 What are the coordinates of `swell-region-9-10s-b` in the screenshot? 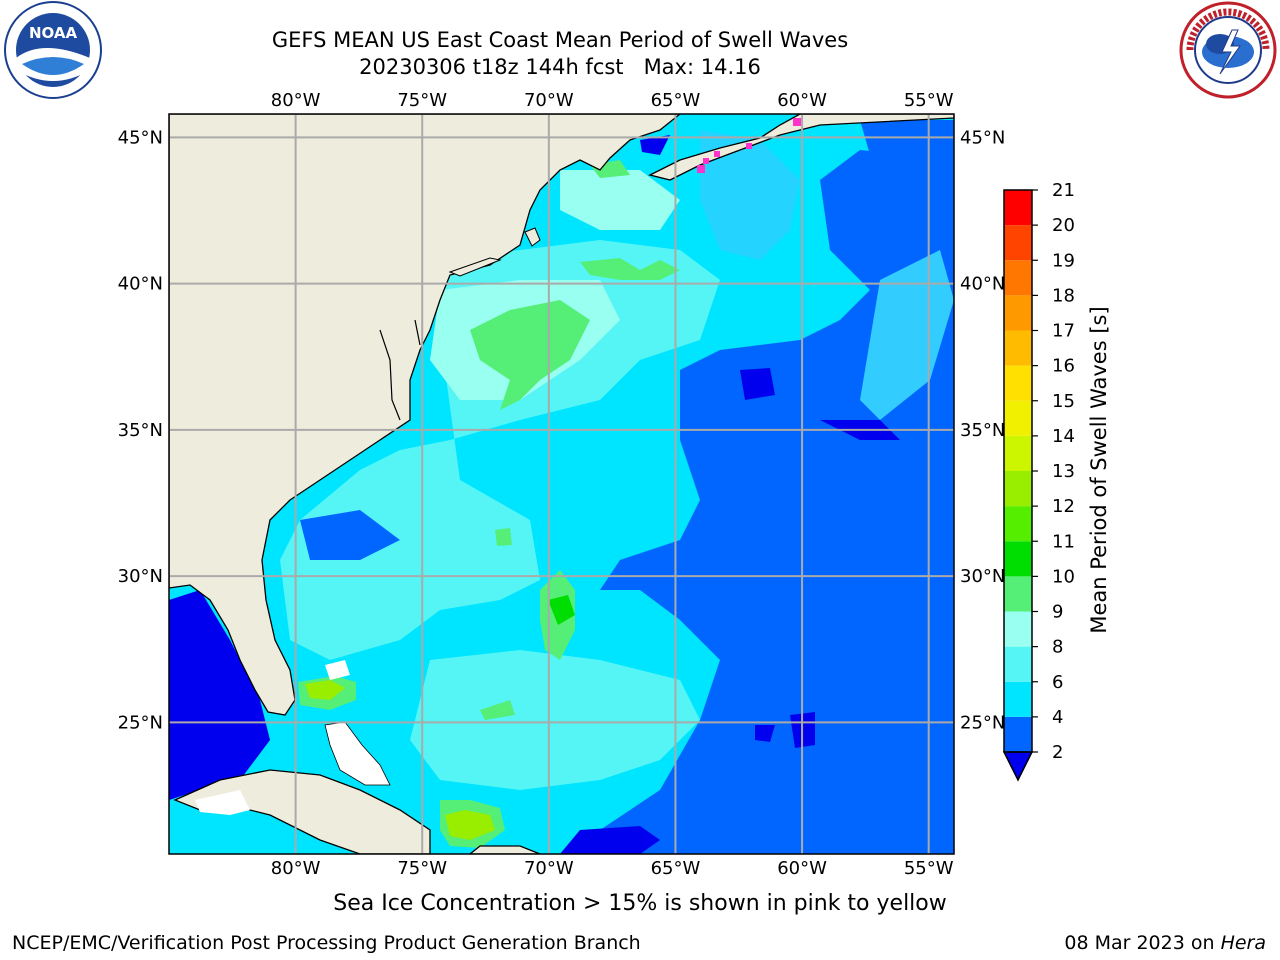 It's located at (630, 269).